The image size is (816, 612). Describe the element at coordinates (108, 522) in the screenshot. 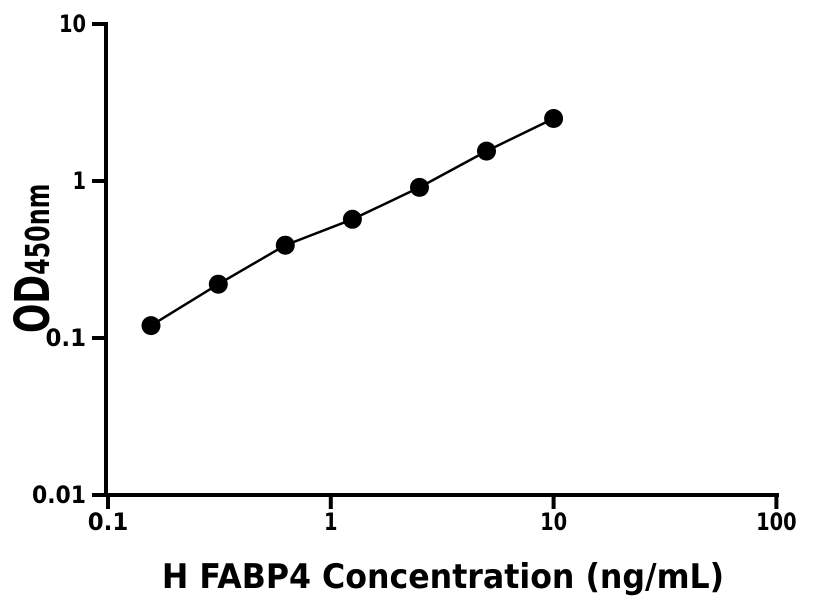

I see `x-tick-label: 0.1` at that location.